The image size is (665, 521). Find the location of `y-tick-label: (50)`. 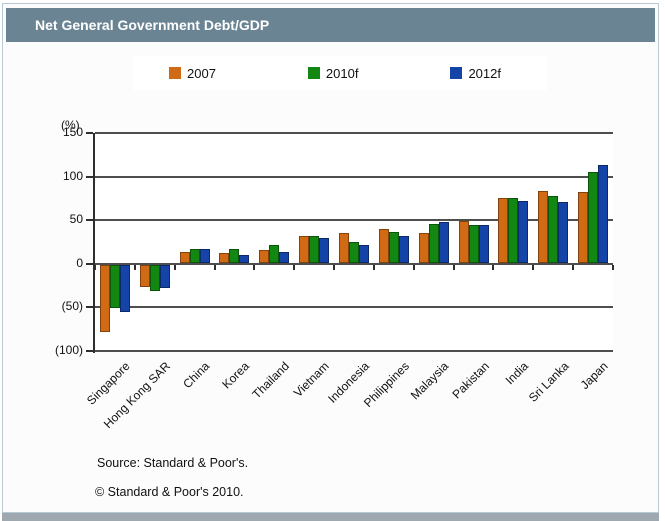

y-tick-label: (50) is located at coordinates (72, 306).